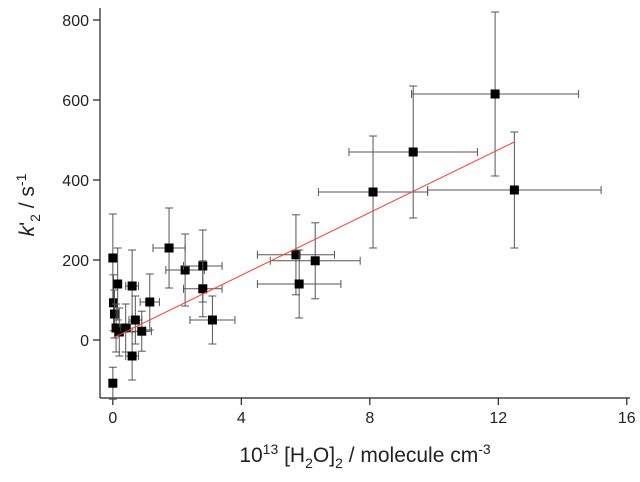  Describe the element at coordinates (324, 455) in the screenshot. I see `label-part: O]` at that location.